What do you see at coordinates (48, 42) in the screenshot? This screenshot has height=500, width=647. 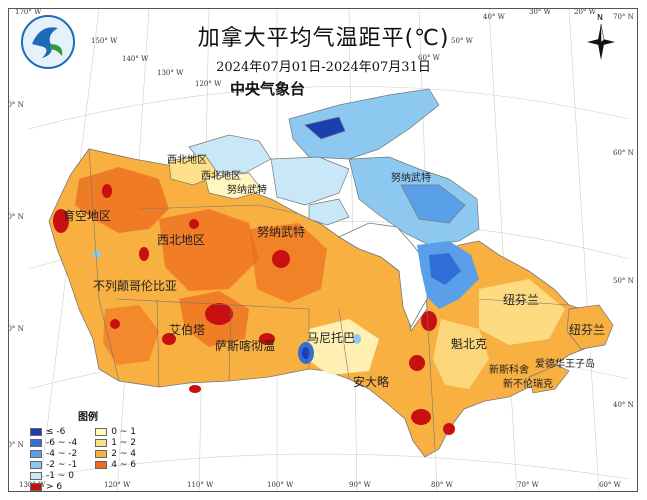 I see `cma-logo-icon` at bounding box center [48, 42].